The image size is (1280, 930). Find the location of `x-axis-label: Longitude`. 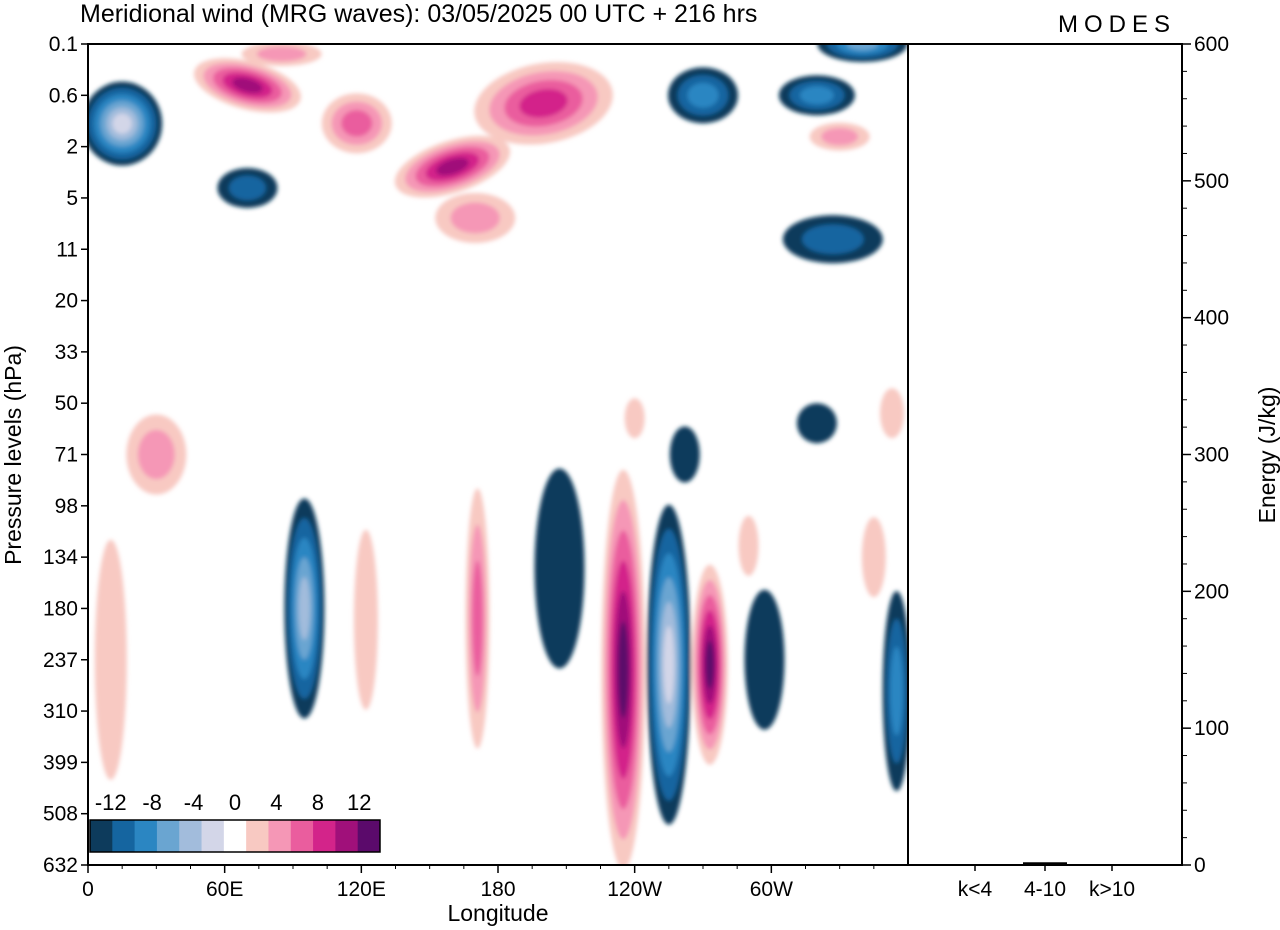

x-axis-label: Longitude is located at coordinates (497, 913).